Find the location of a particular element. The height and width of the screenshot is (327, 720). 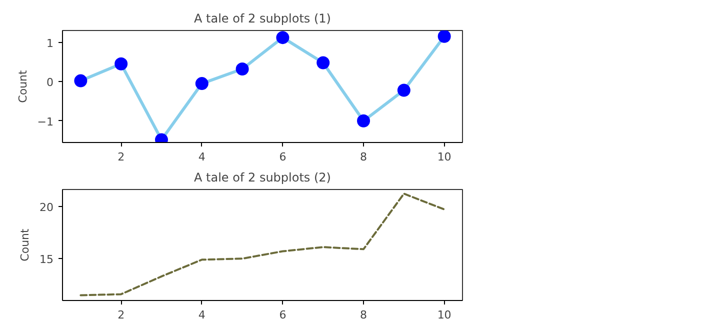

y-tick-label: 1 is located at coordinates (50, 43).